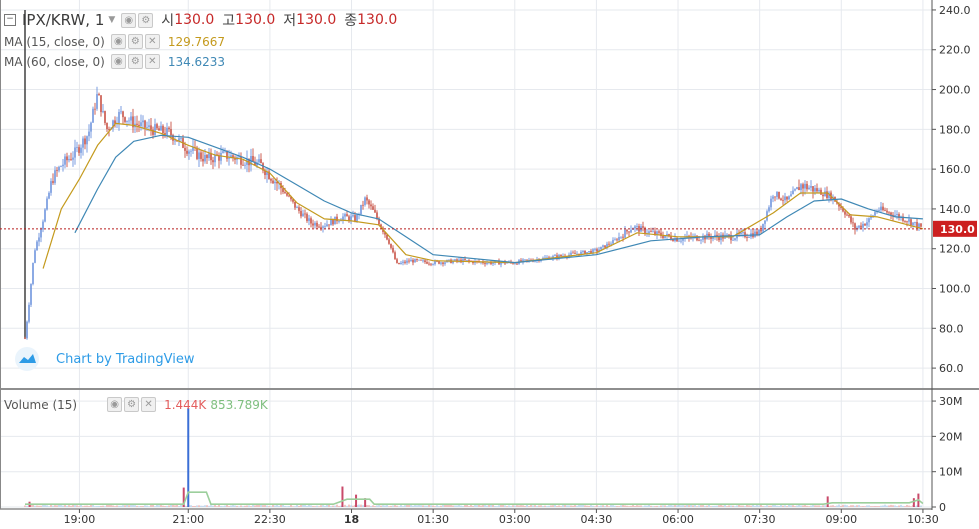 This screenshot has height=529, width=979. Describe the element at coordinates (10, 20) in the screenshot. I see `collapse-icon: −` at that location.